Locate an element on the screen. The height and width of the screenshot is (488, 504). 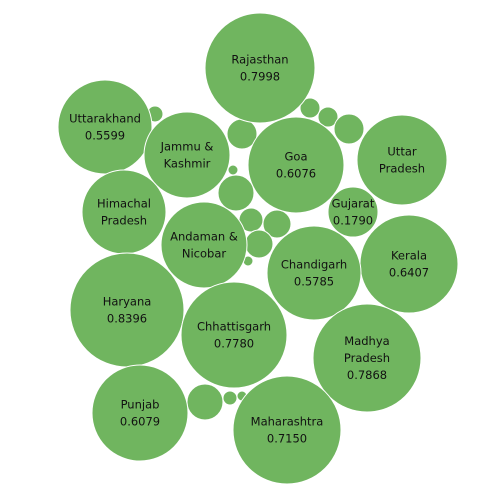
bubble-label-punjab: Punjab is located at coordinates (140, 405).